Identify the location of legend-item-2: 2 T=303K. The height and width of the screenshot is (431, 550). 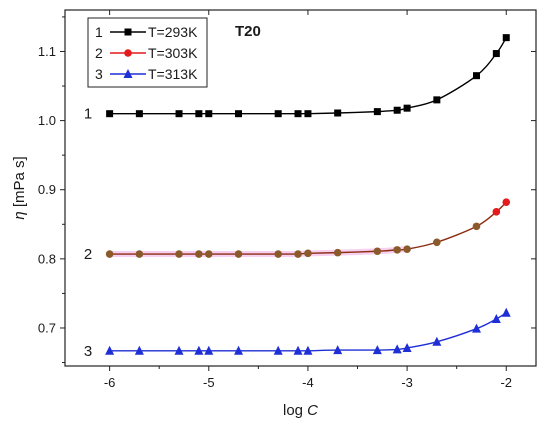
(146, 53).